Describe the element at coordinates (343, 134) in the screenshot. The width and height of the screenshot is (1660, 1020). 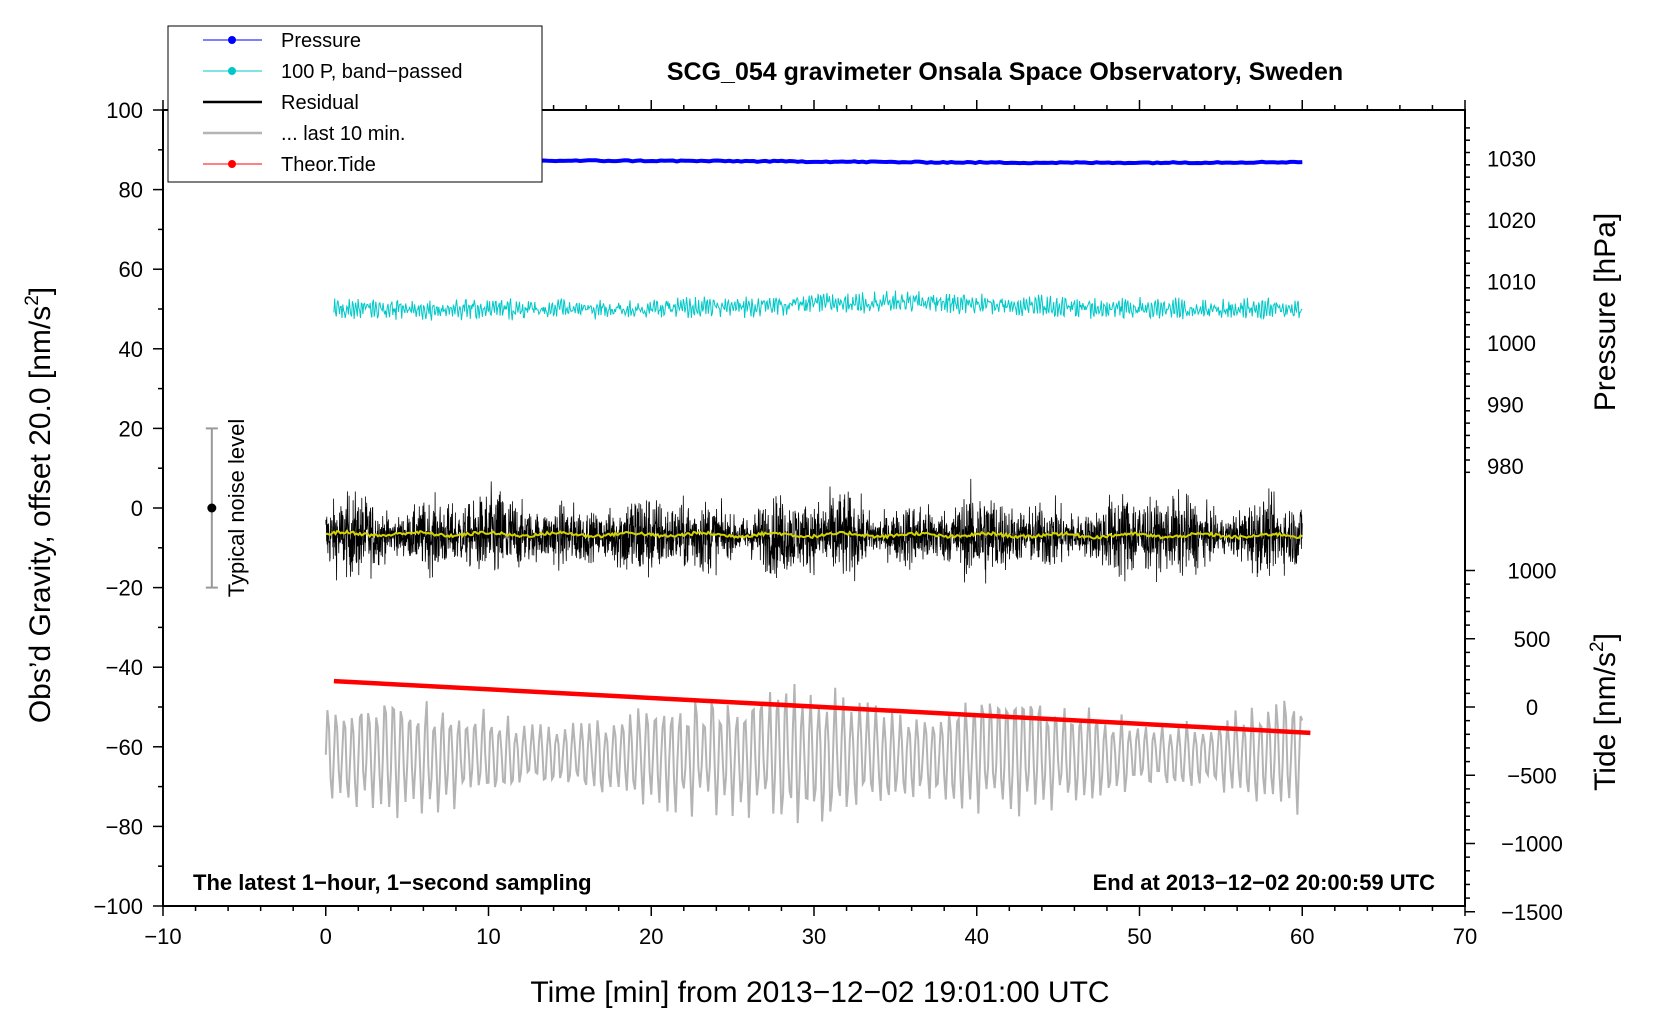
I see `legend-label: ... last 10 min.` at that location.